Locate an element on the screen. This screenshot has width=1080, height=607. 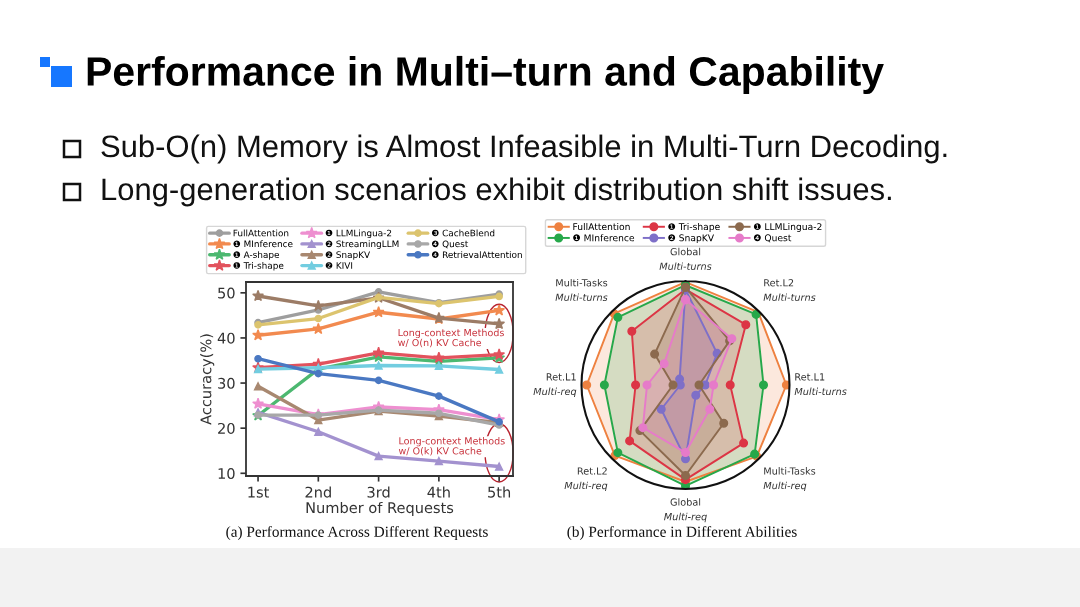
legend-label: ❹ RetrievalAttention is located at coordinates (476, 255).